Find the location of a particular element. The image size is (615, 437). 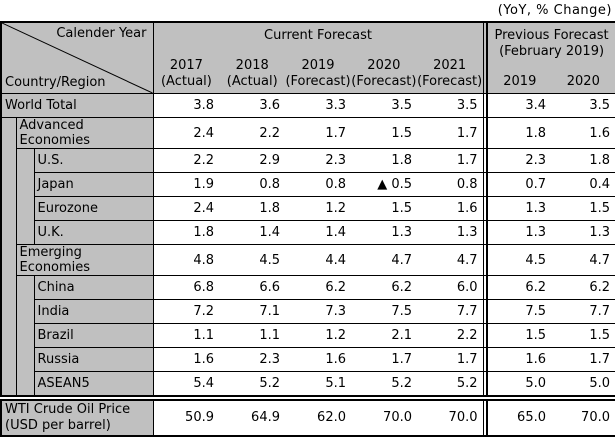

value-cell: 1.2 is located at coordinates (318, 336).